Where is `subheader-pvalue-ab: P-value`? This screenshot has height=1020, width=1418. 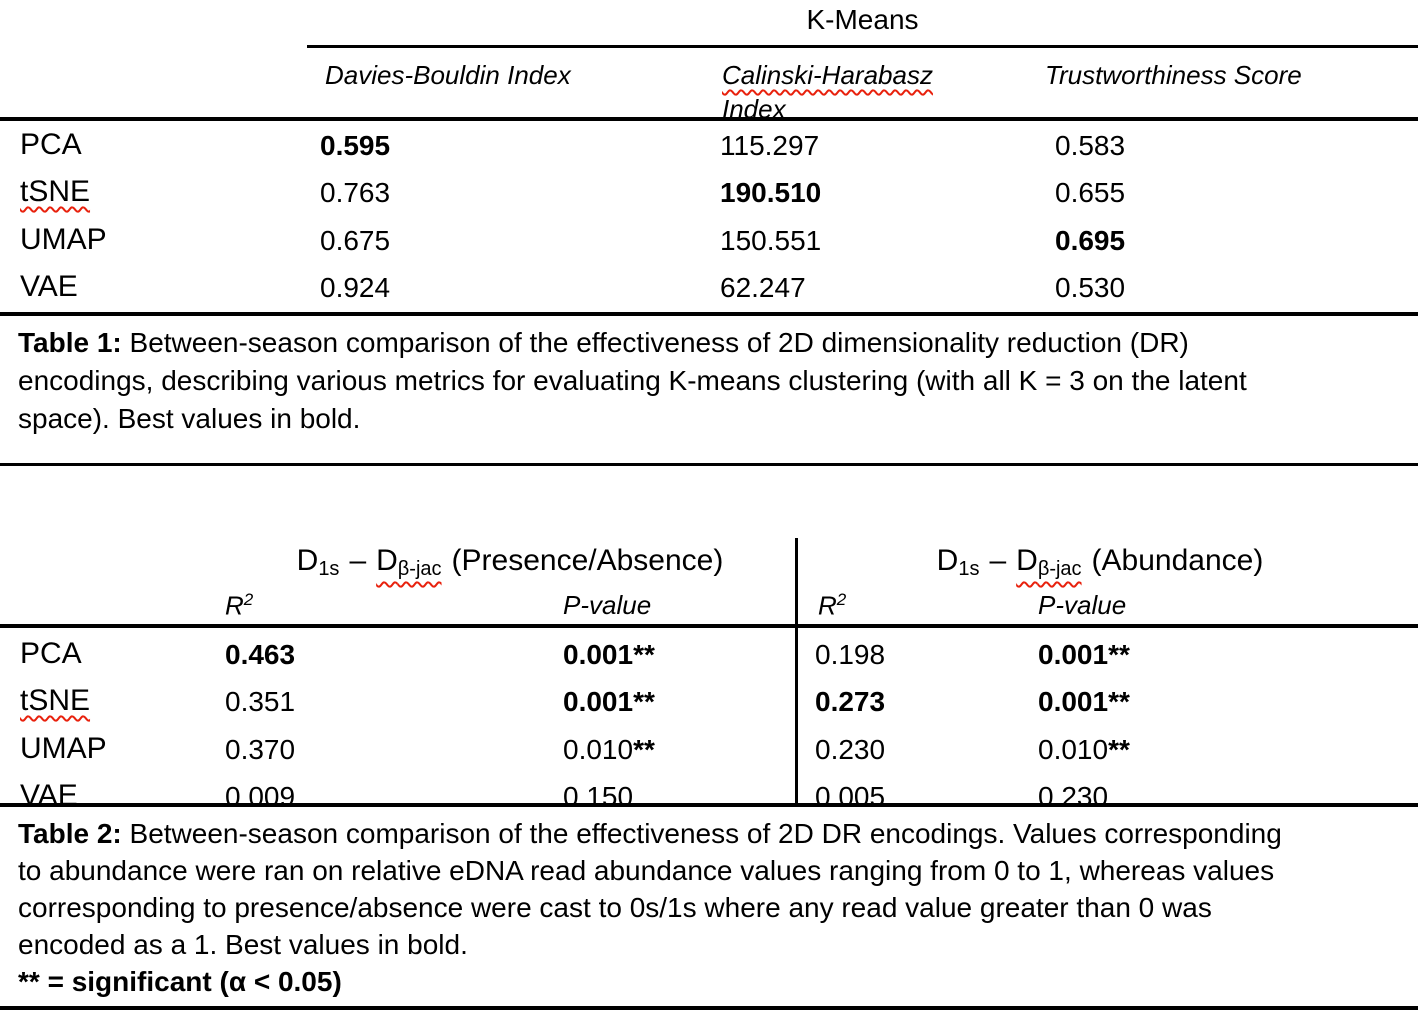
subheader-pvalue-ab: P-value is located at coordinates (1082, 605).